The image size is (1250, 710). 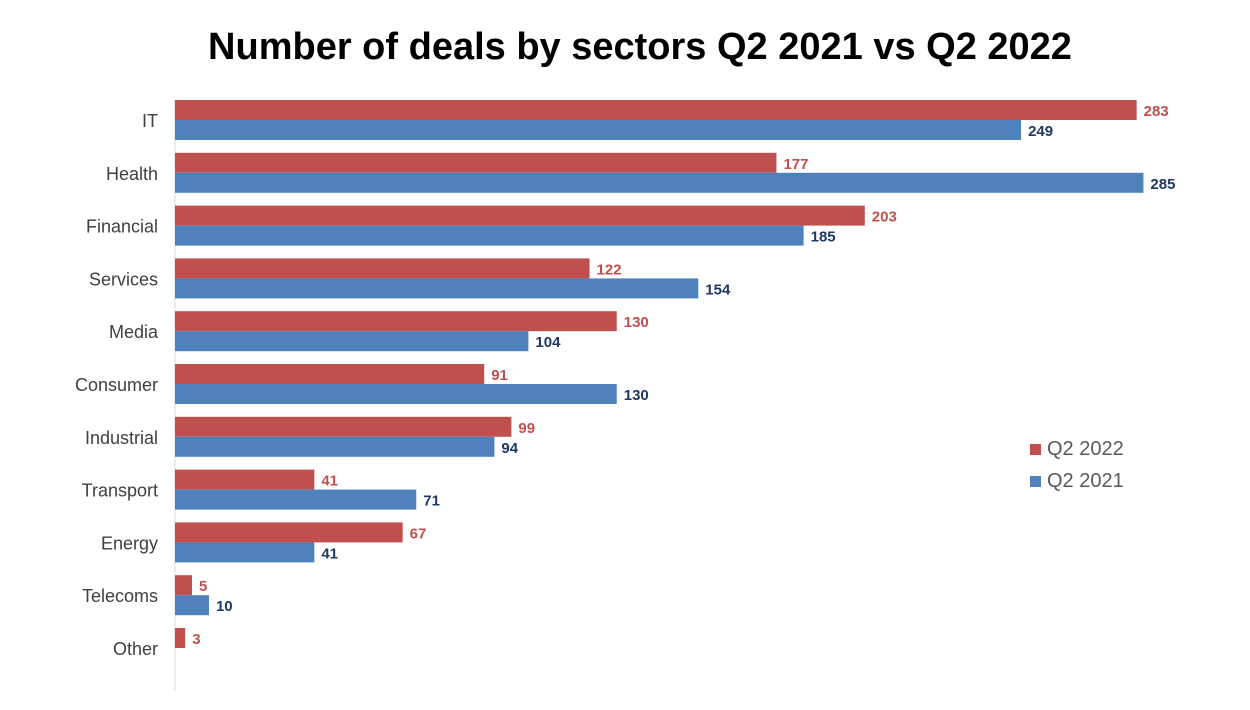 I want to click on bar-q2-2022-other, so click(x=180, y=638).